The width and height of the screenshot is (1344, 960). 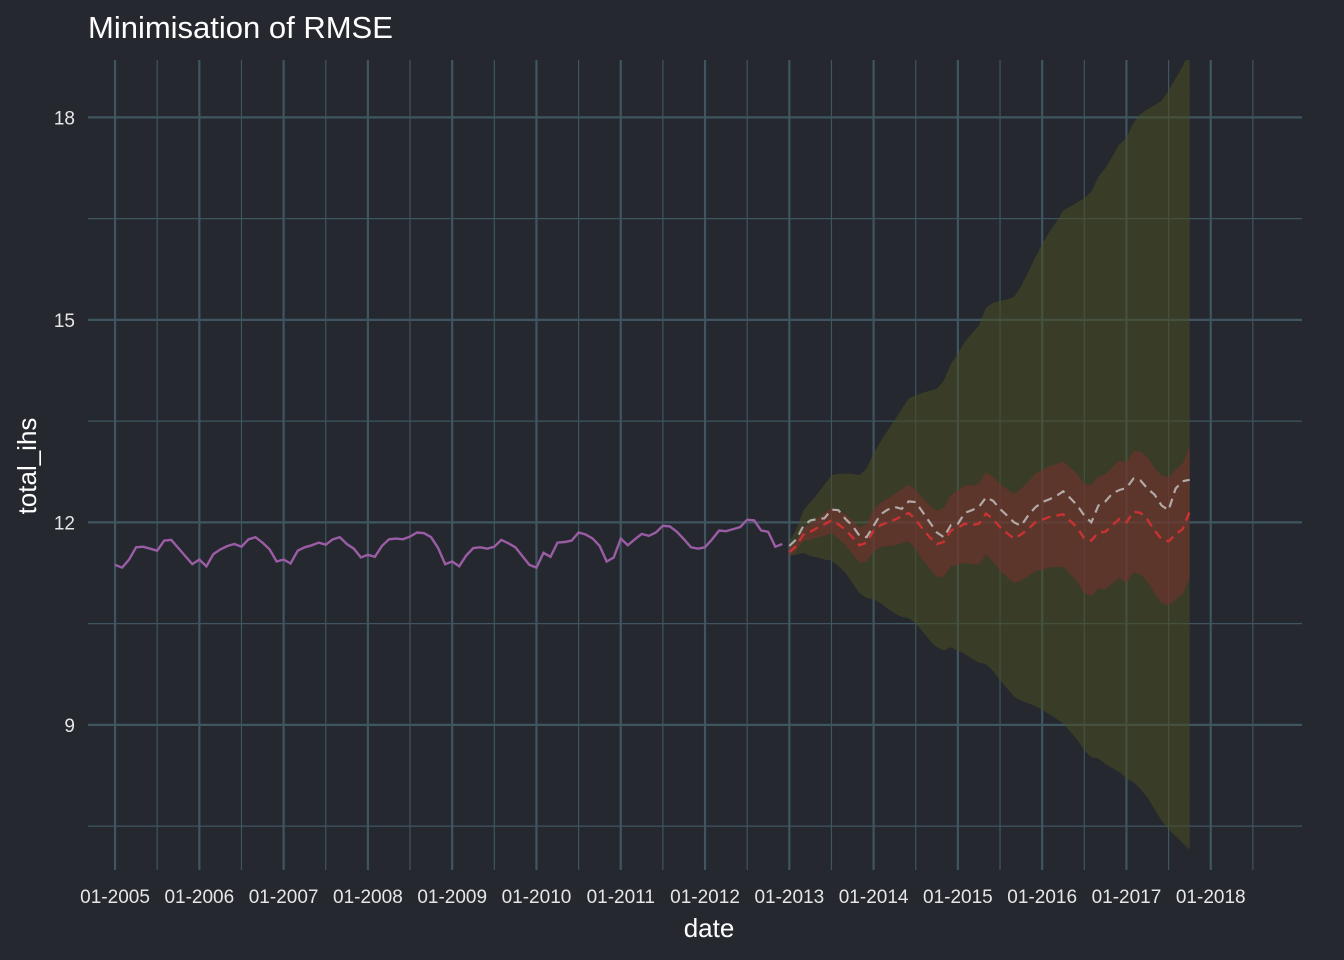 I want to click on x-tick-label: 01-2009, so click(x=452, y=897).